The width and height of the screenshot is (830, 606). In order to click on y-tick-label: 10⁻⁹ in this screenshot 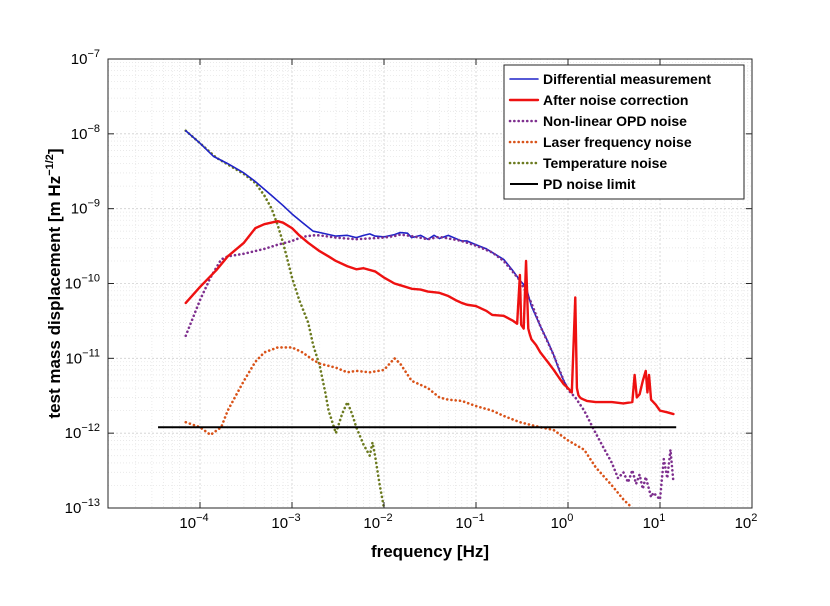, I will do `click(85, 208)`.